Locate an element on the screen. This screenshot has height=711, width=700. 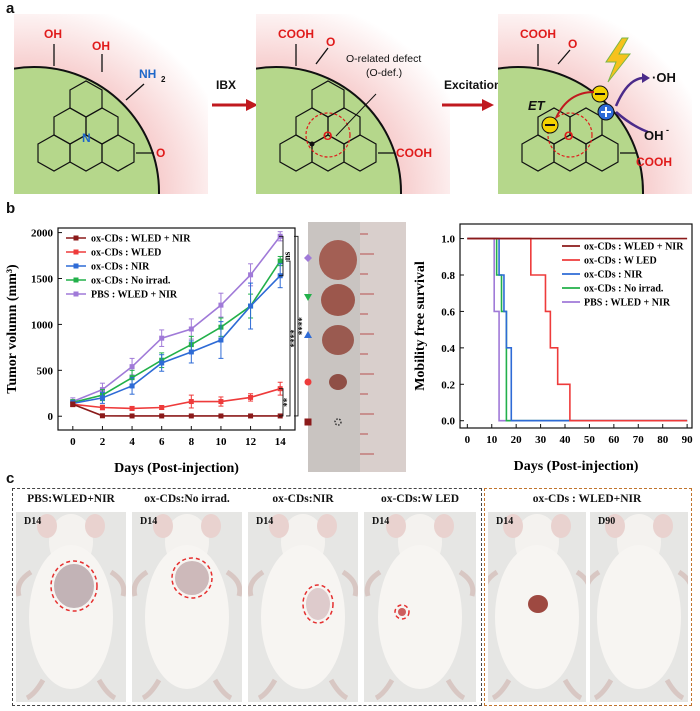
nh2-group: NH is located at coordinates (147, 74).